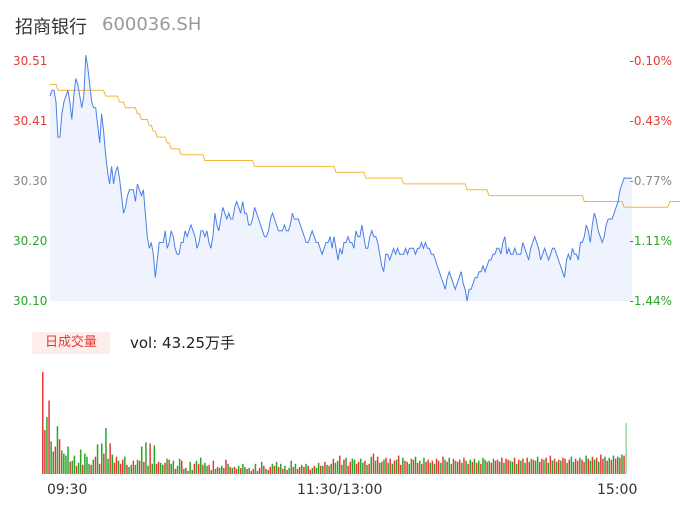 The height and width of the screenshot is (524, 686). What do you see at coordinates (152, 24) in the screenshot?
I see `stock-code: 600036.SH` at bounding box center [152, 24].